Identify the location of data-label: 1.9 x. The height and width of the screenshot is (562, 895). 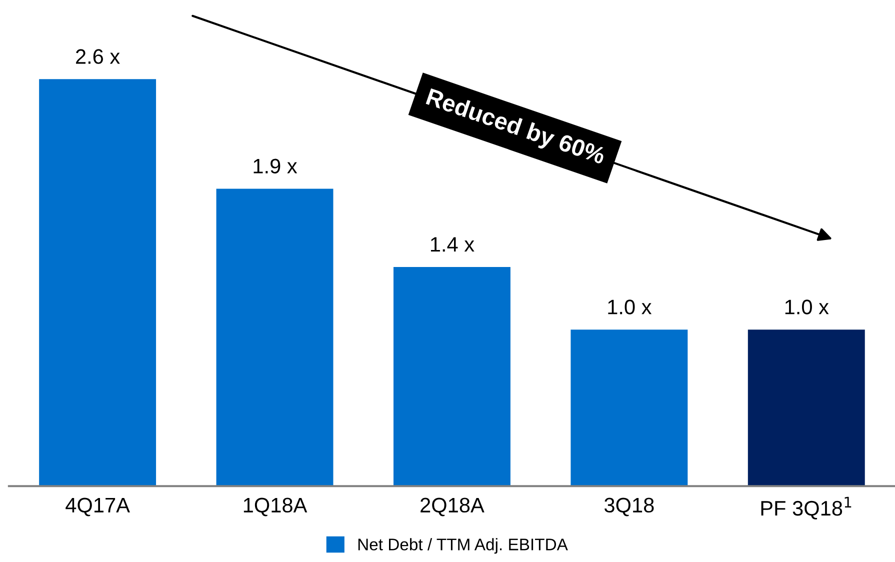
(276, 166).